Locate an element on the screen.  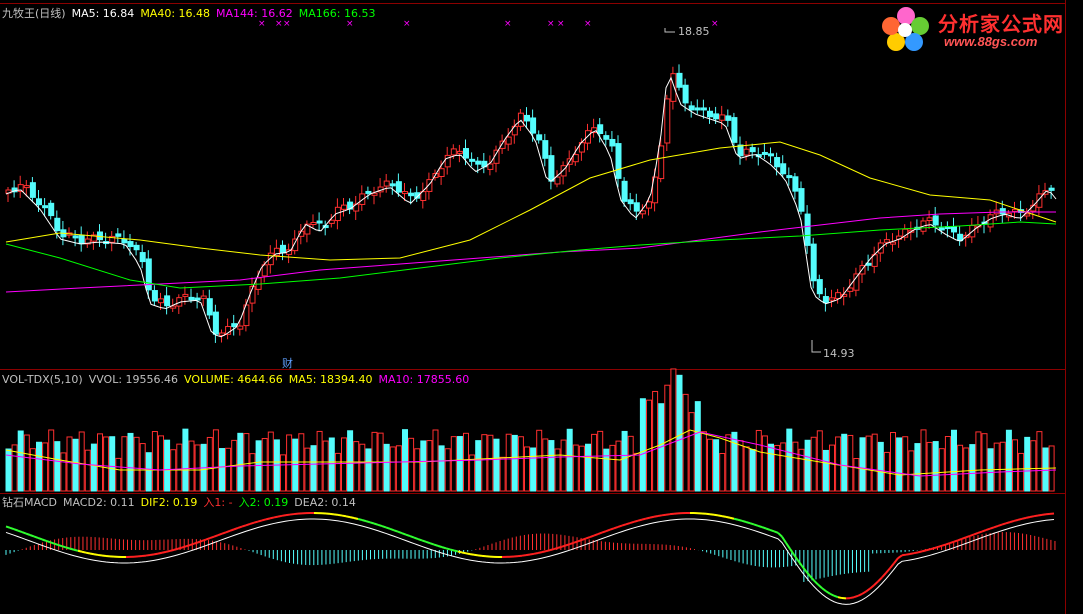
ma144-line is located at coordinates (530, 252).